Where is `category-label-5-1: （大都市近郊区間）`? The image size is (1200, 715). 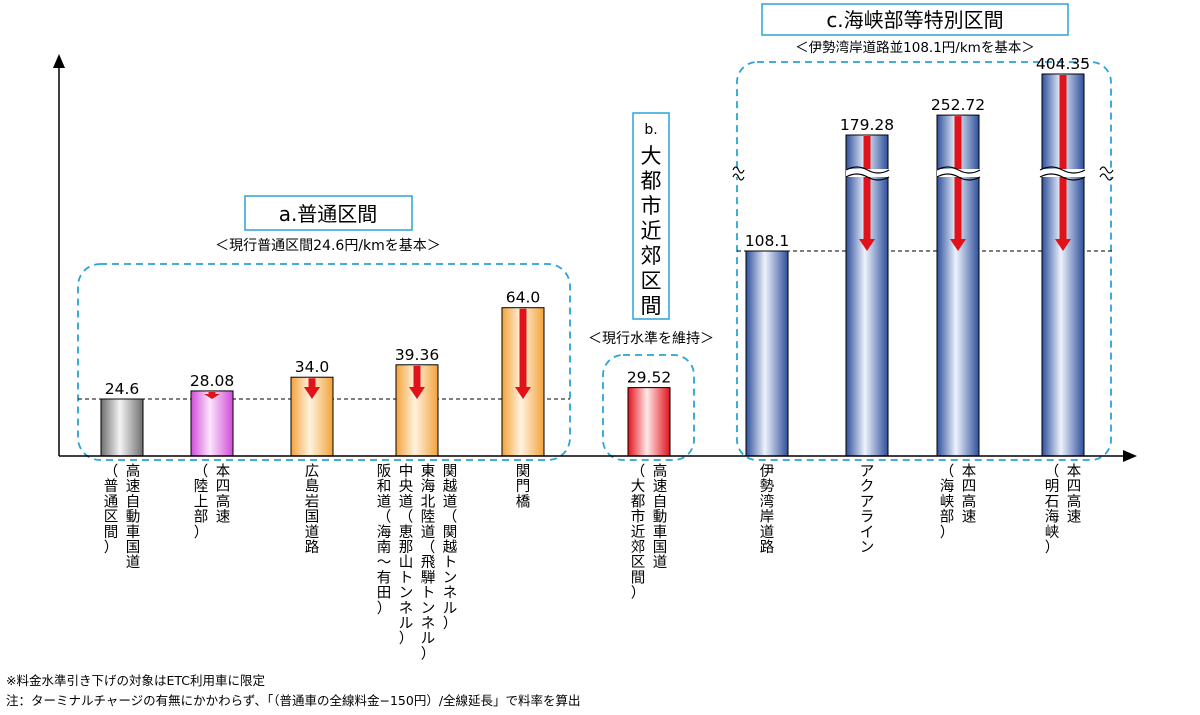
category-label-5-1: （大都市近郊区間） is located at coordinates (638, 532).